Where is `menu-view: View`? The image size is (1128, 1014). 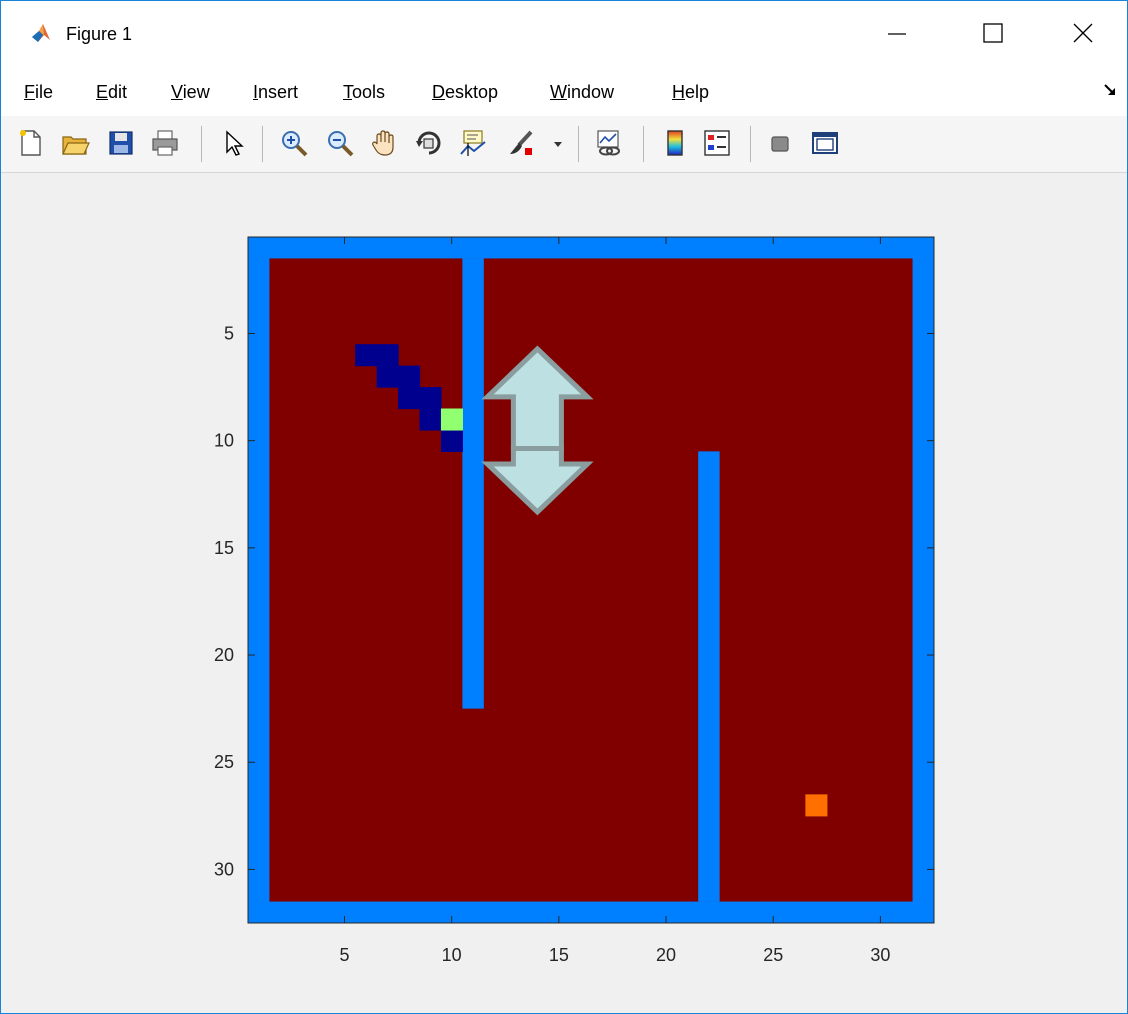 menu-view: View is located at coordinates (190, 92).